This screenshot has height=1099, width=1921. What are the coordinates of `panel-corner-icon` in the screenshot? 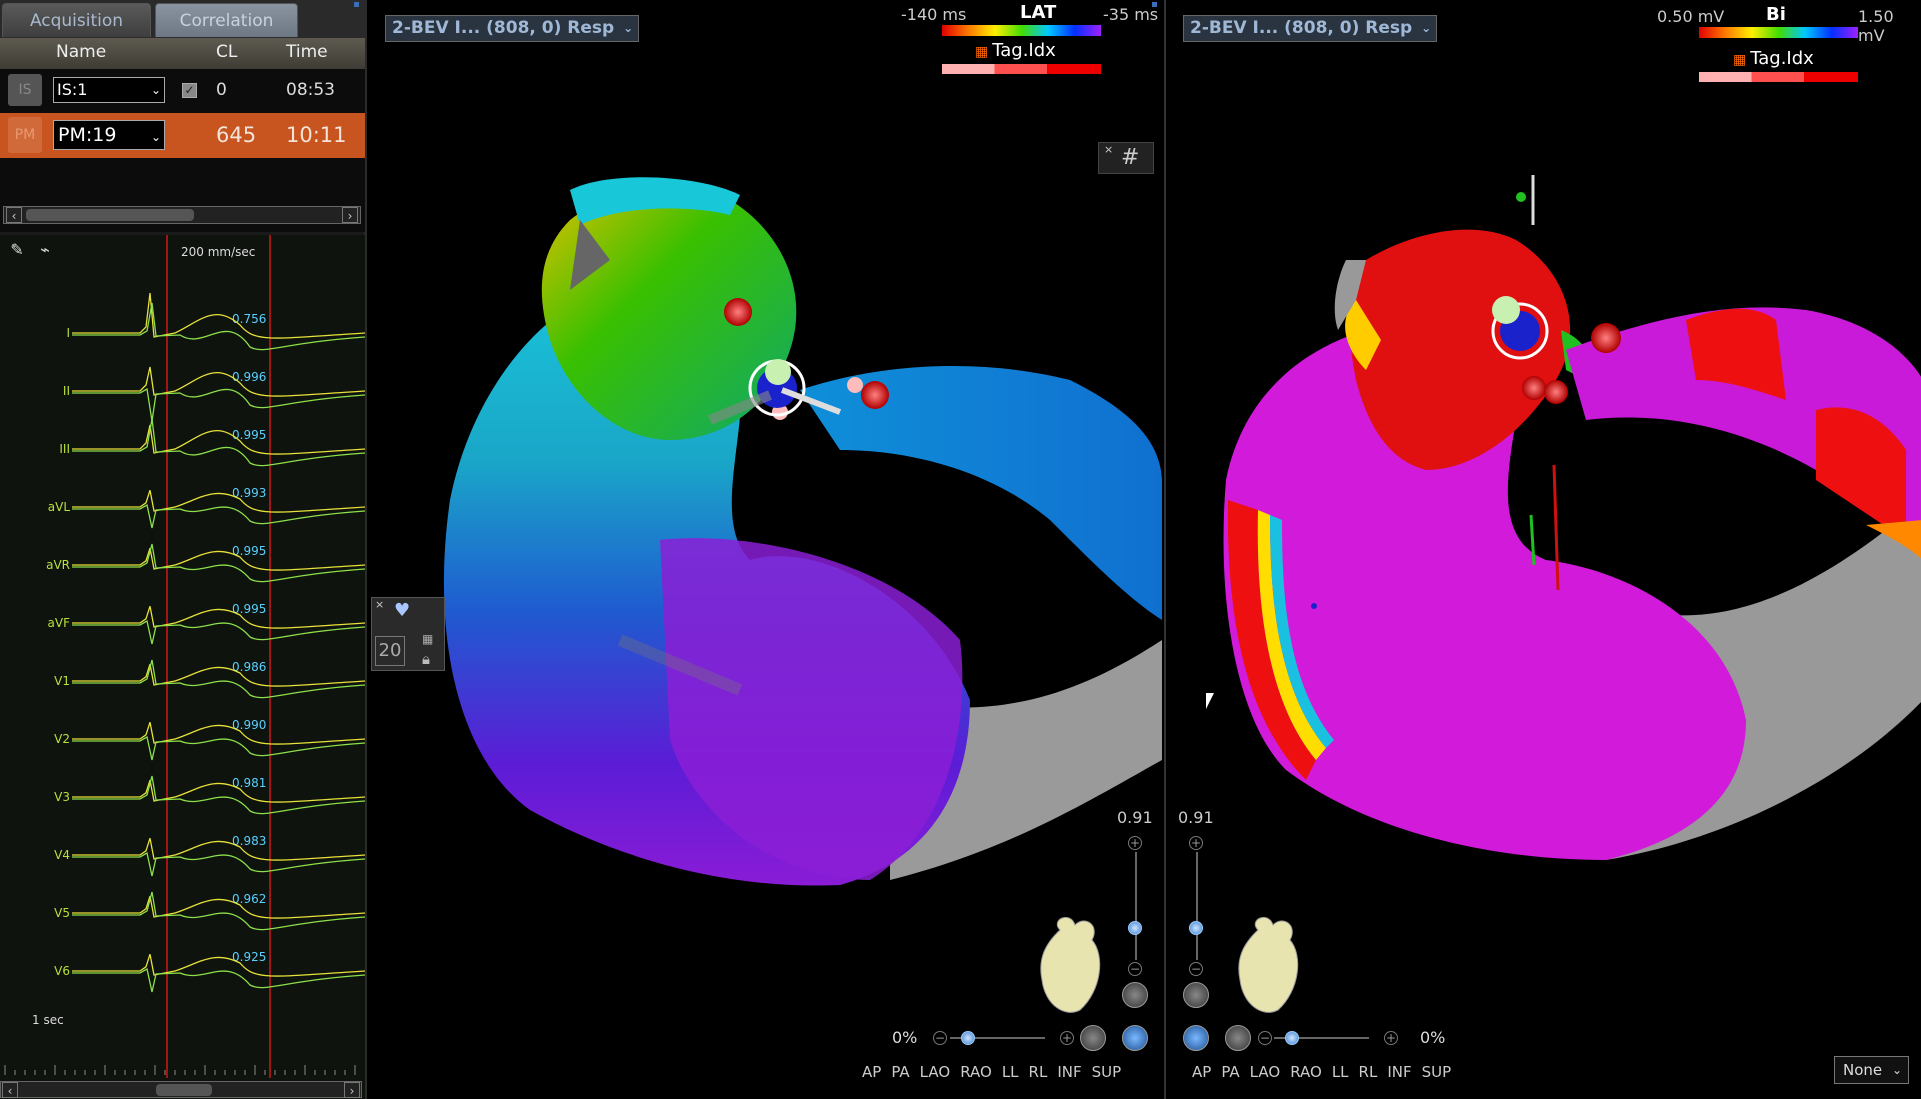 It's located at (356, 4).